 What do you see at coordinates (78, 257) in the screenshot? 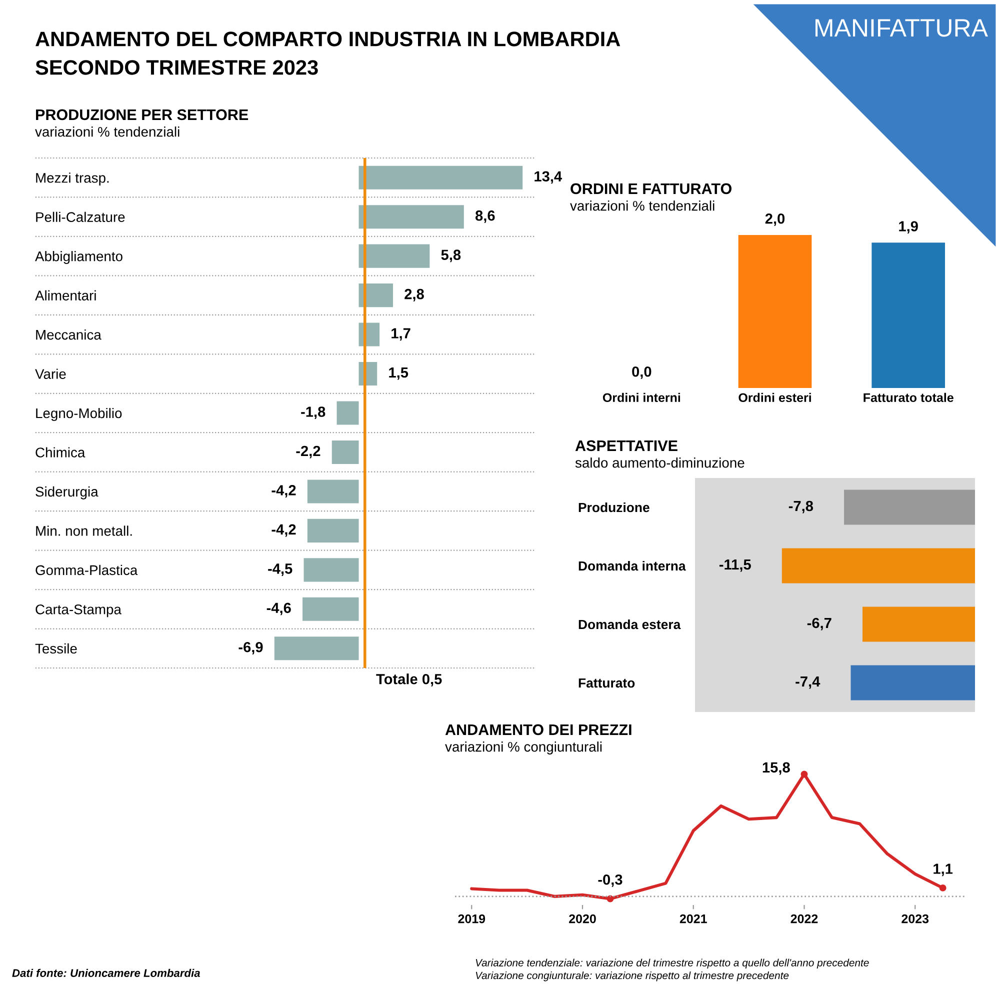
I see `y-tick-label: Abbigliamento` at bounding box center [78, 257].